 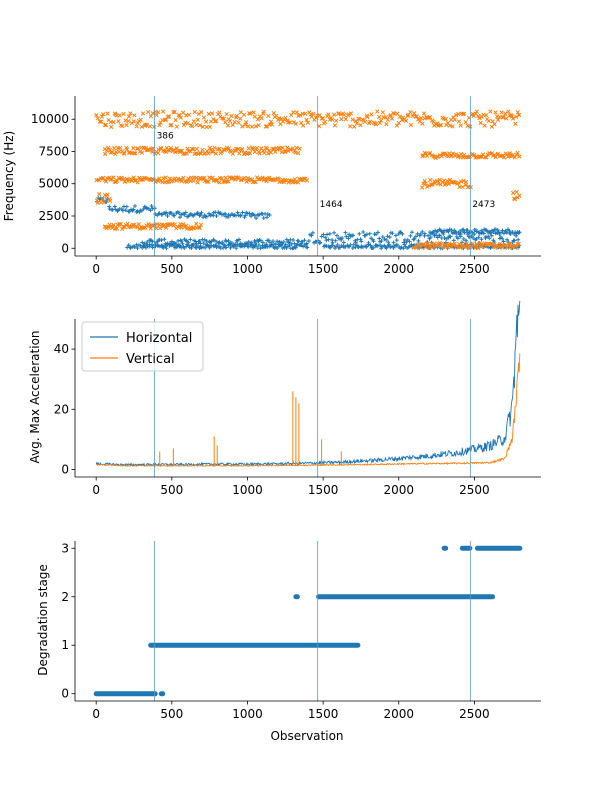 What do you see at coordinates (53, 151) in the screenshot?
I see `y-tick-label: 7500` at bounding box center [53, 151].